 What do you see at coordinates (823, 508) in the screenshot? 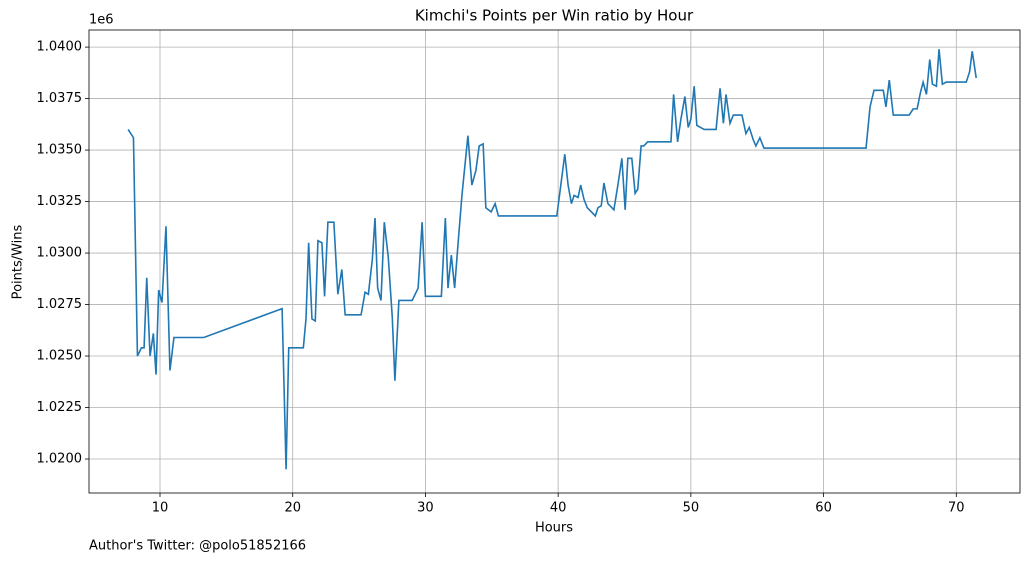
I see `x-tick-label: 60` at bounding box center [823, 508].